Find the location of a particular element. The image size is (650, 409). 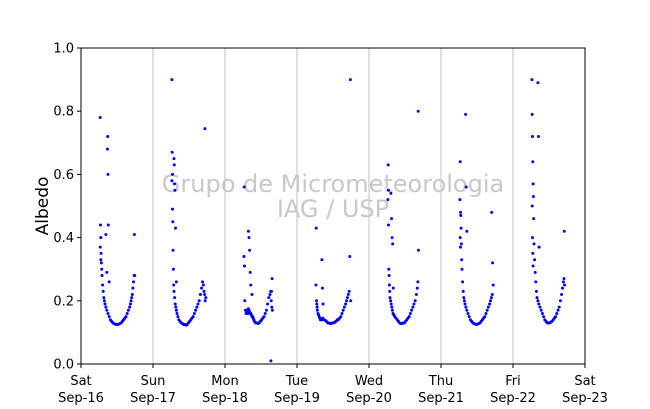

x-tick-label-date: Sep-16 is located at coordinates (81, 398).